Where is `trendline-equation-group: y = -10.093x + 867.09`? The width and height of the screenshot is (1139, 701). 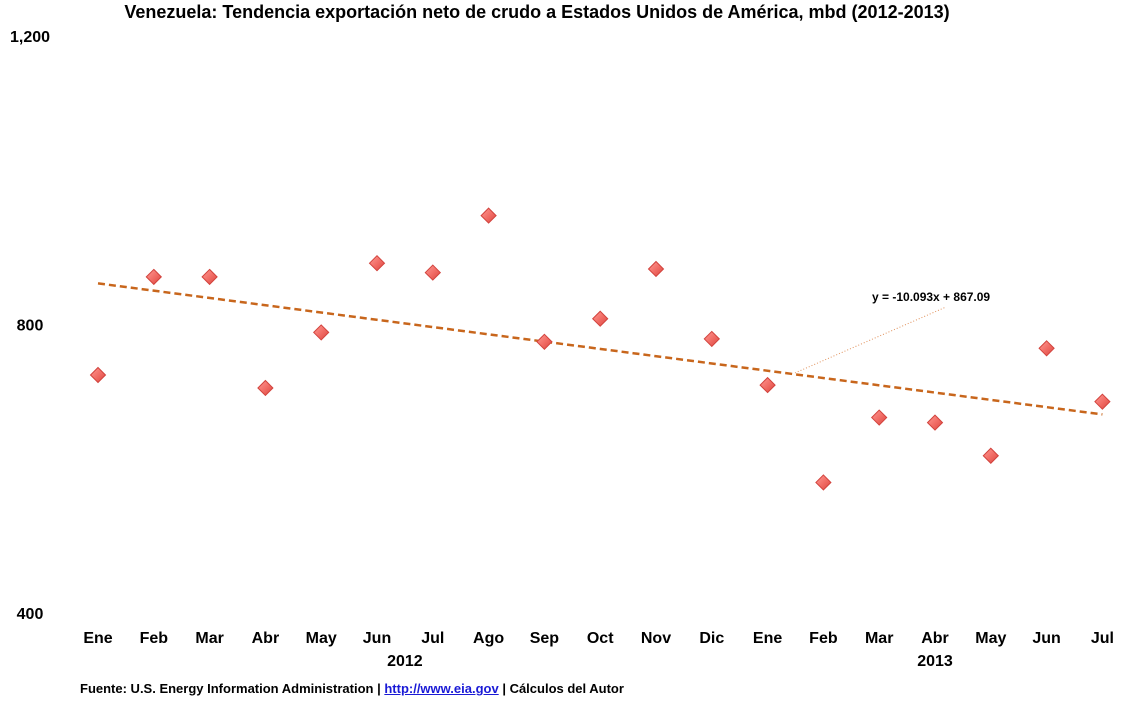
trendline-equation-group: y = -10.093x + 867.09 is located at coordinates (892, 332).